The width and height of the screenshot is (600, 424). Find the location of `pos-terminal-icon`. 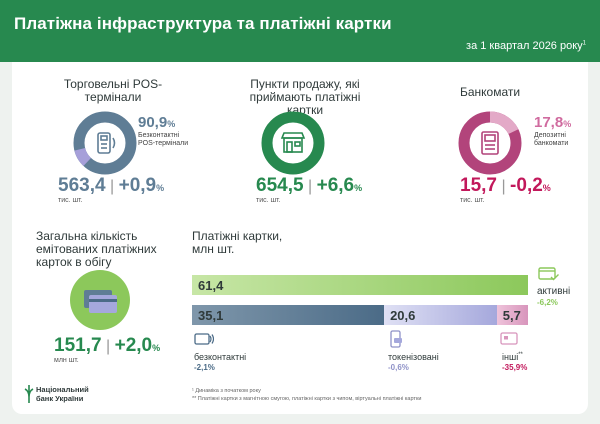

pos-terminal-icon is located at coordinates (106, 143).